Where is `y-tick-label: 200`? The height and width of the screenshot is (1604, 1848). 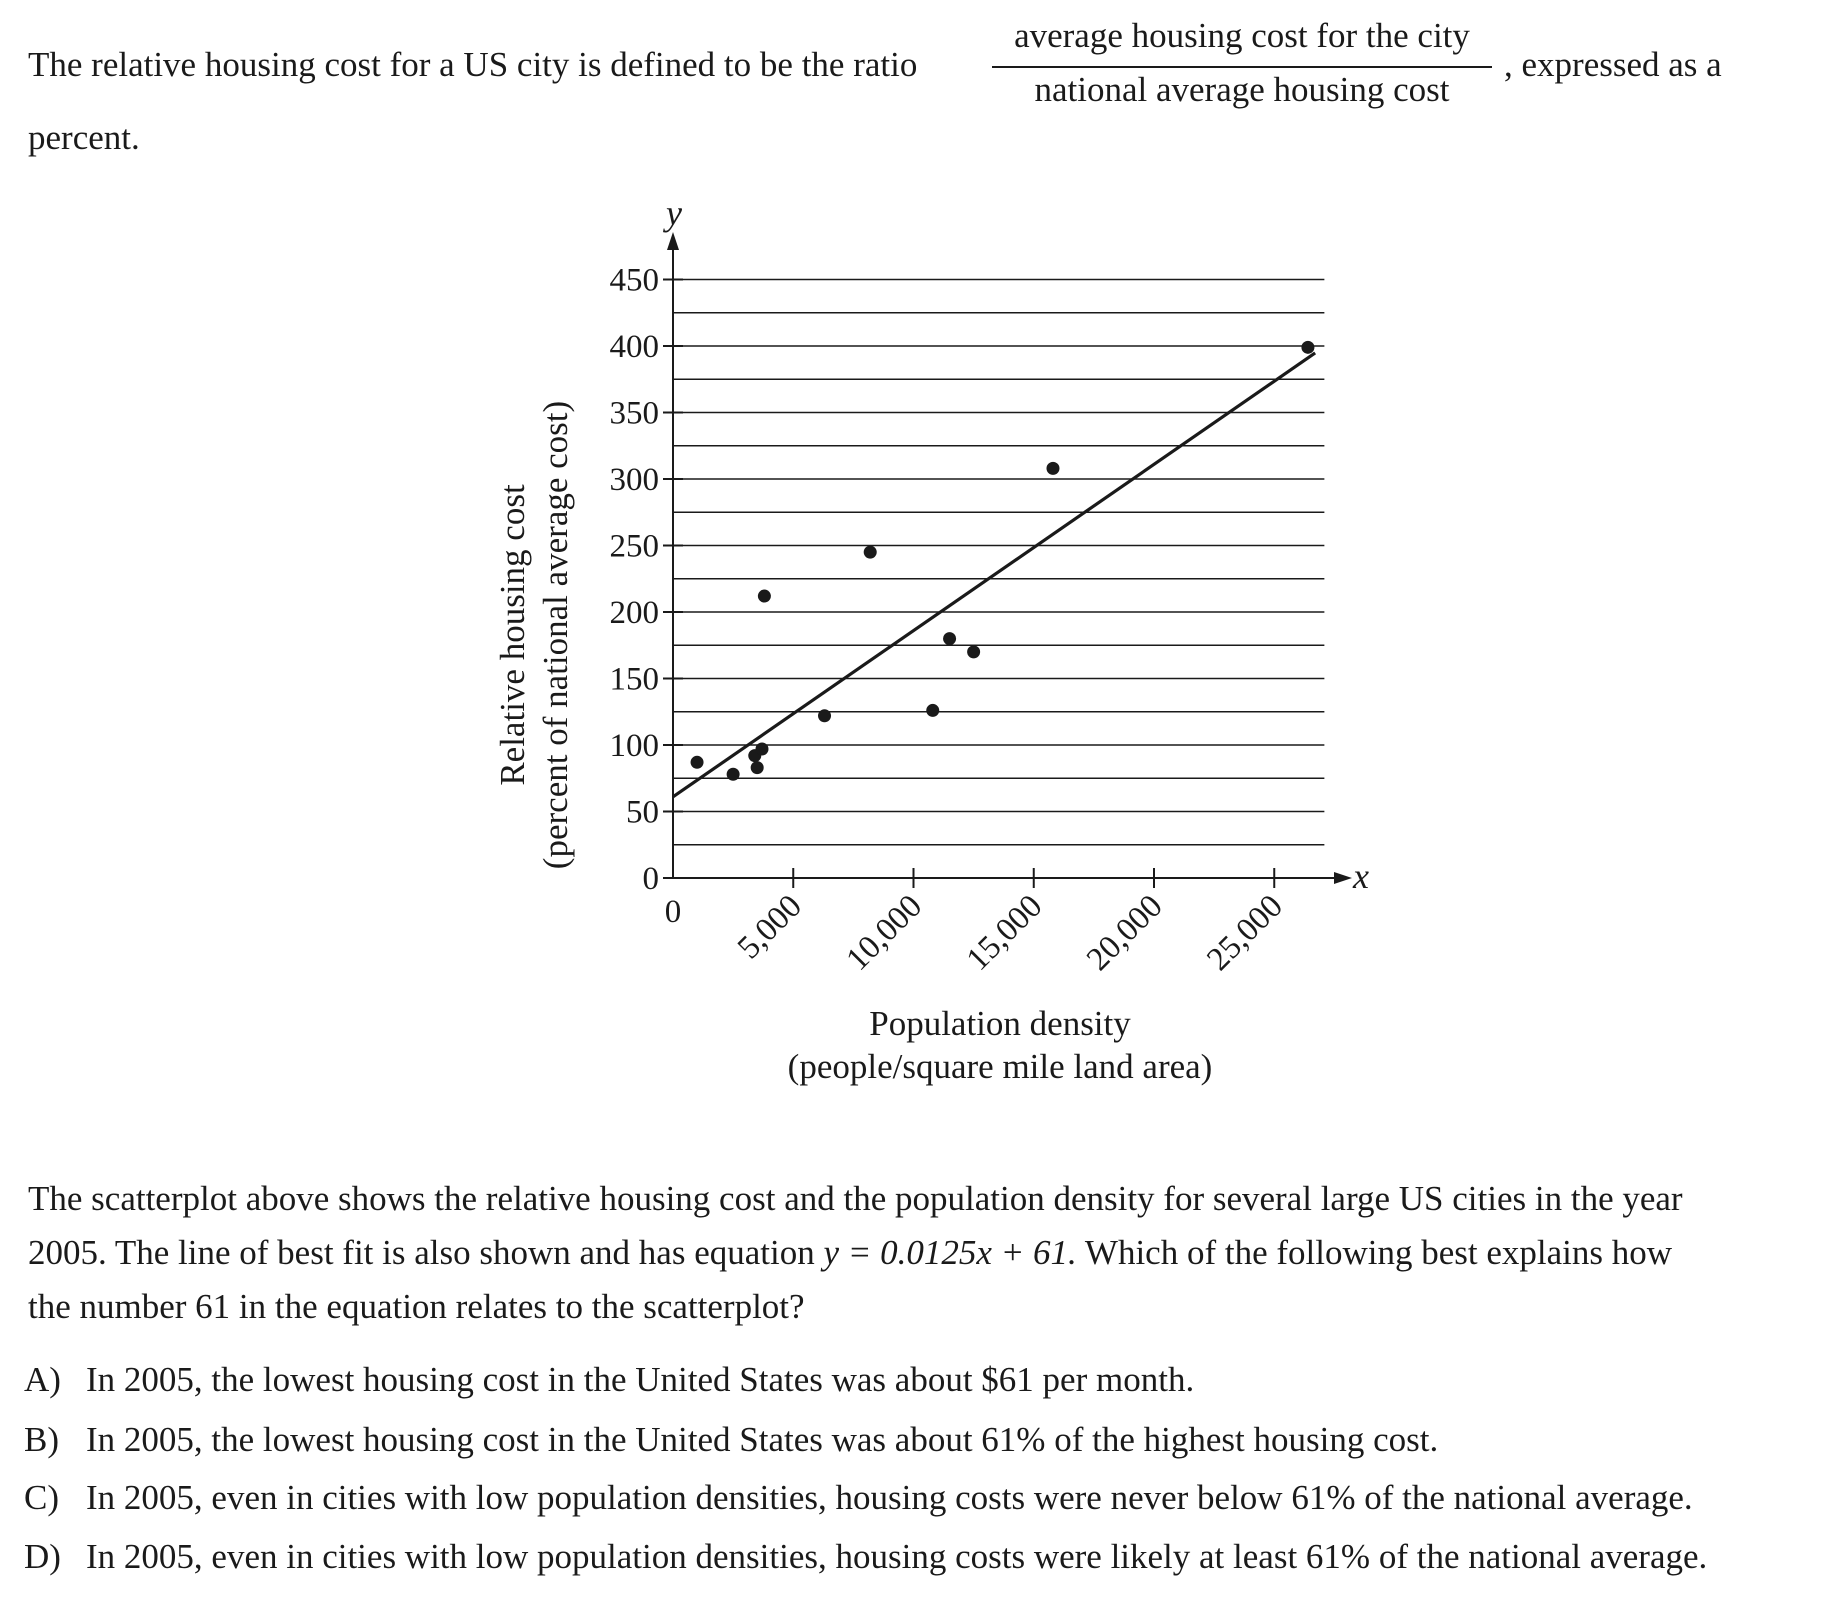
y-tick-label: 200 is located at coordinates (635, 613).